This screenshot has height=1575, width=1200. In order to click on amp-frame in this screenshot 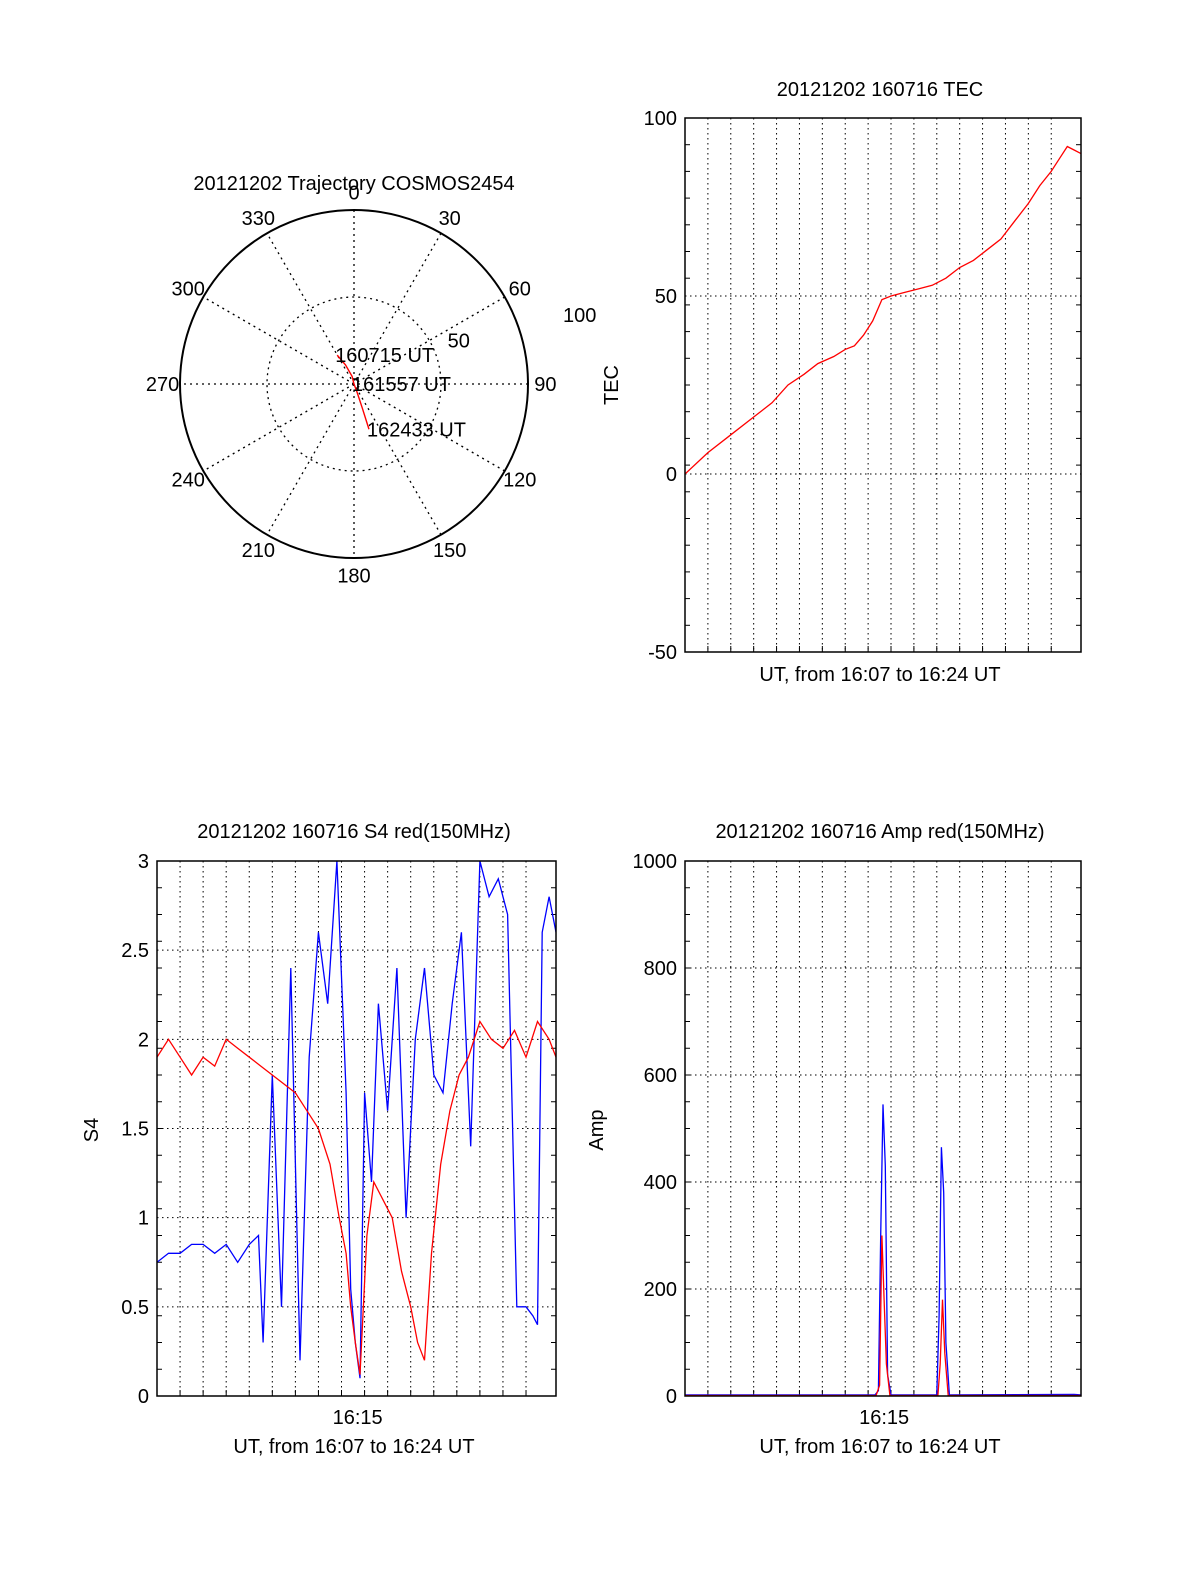, I will do `click(883, 1128)`.